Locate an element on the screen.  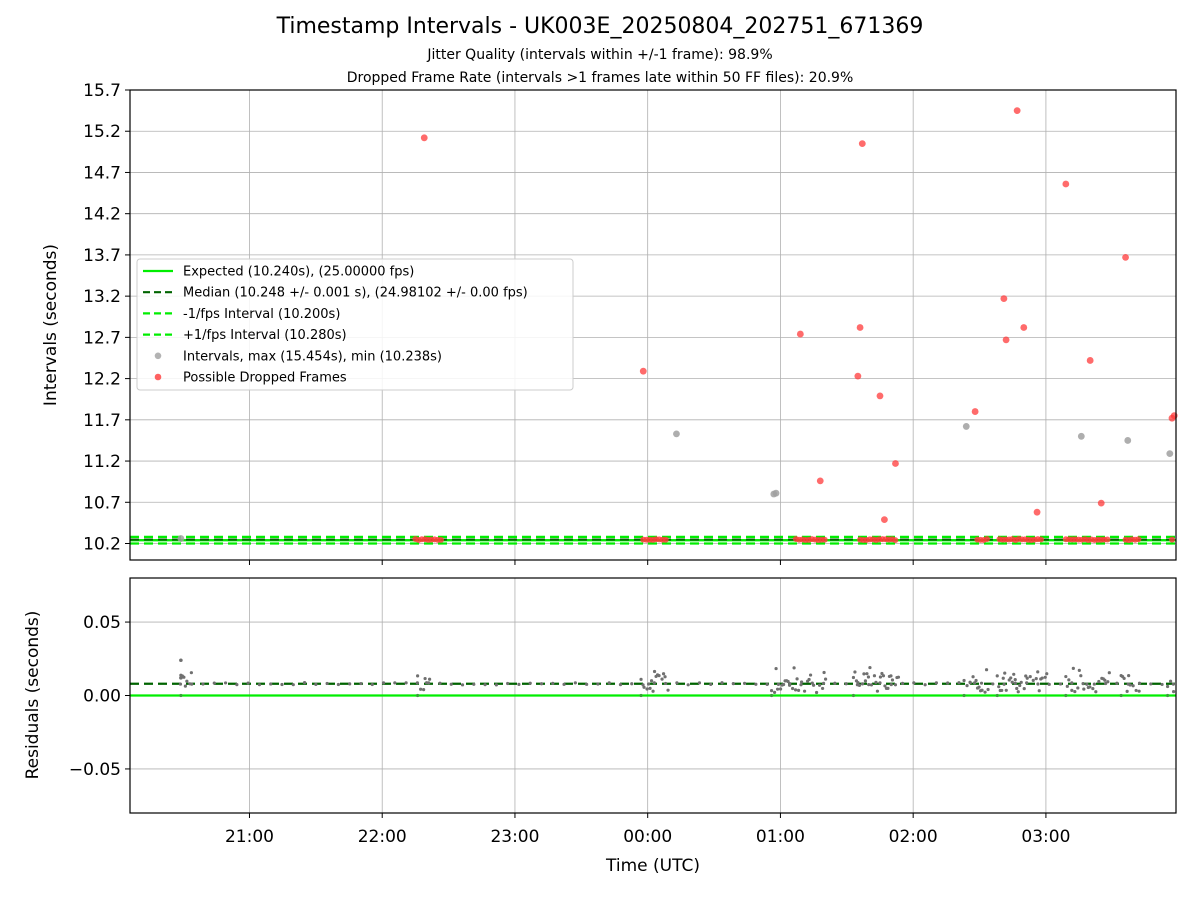
top-y-tick-label: 11.7 is located at coordinates (102, 421).